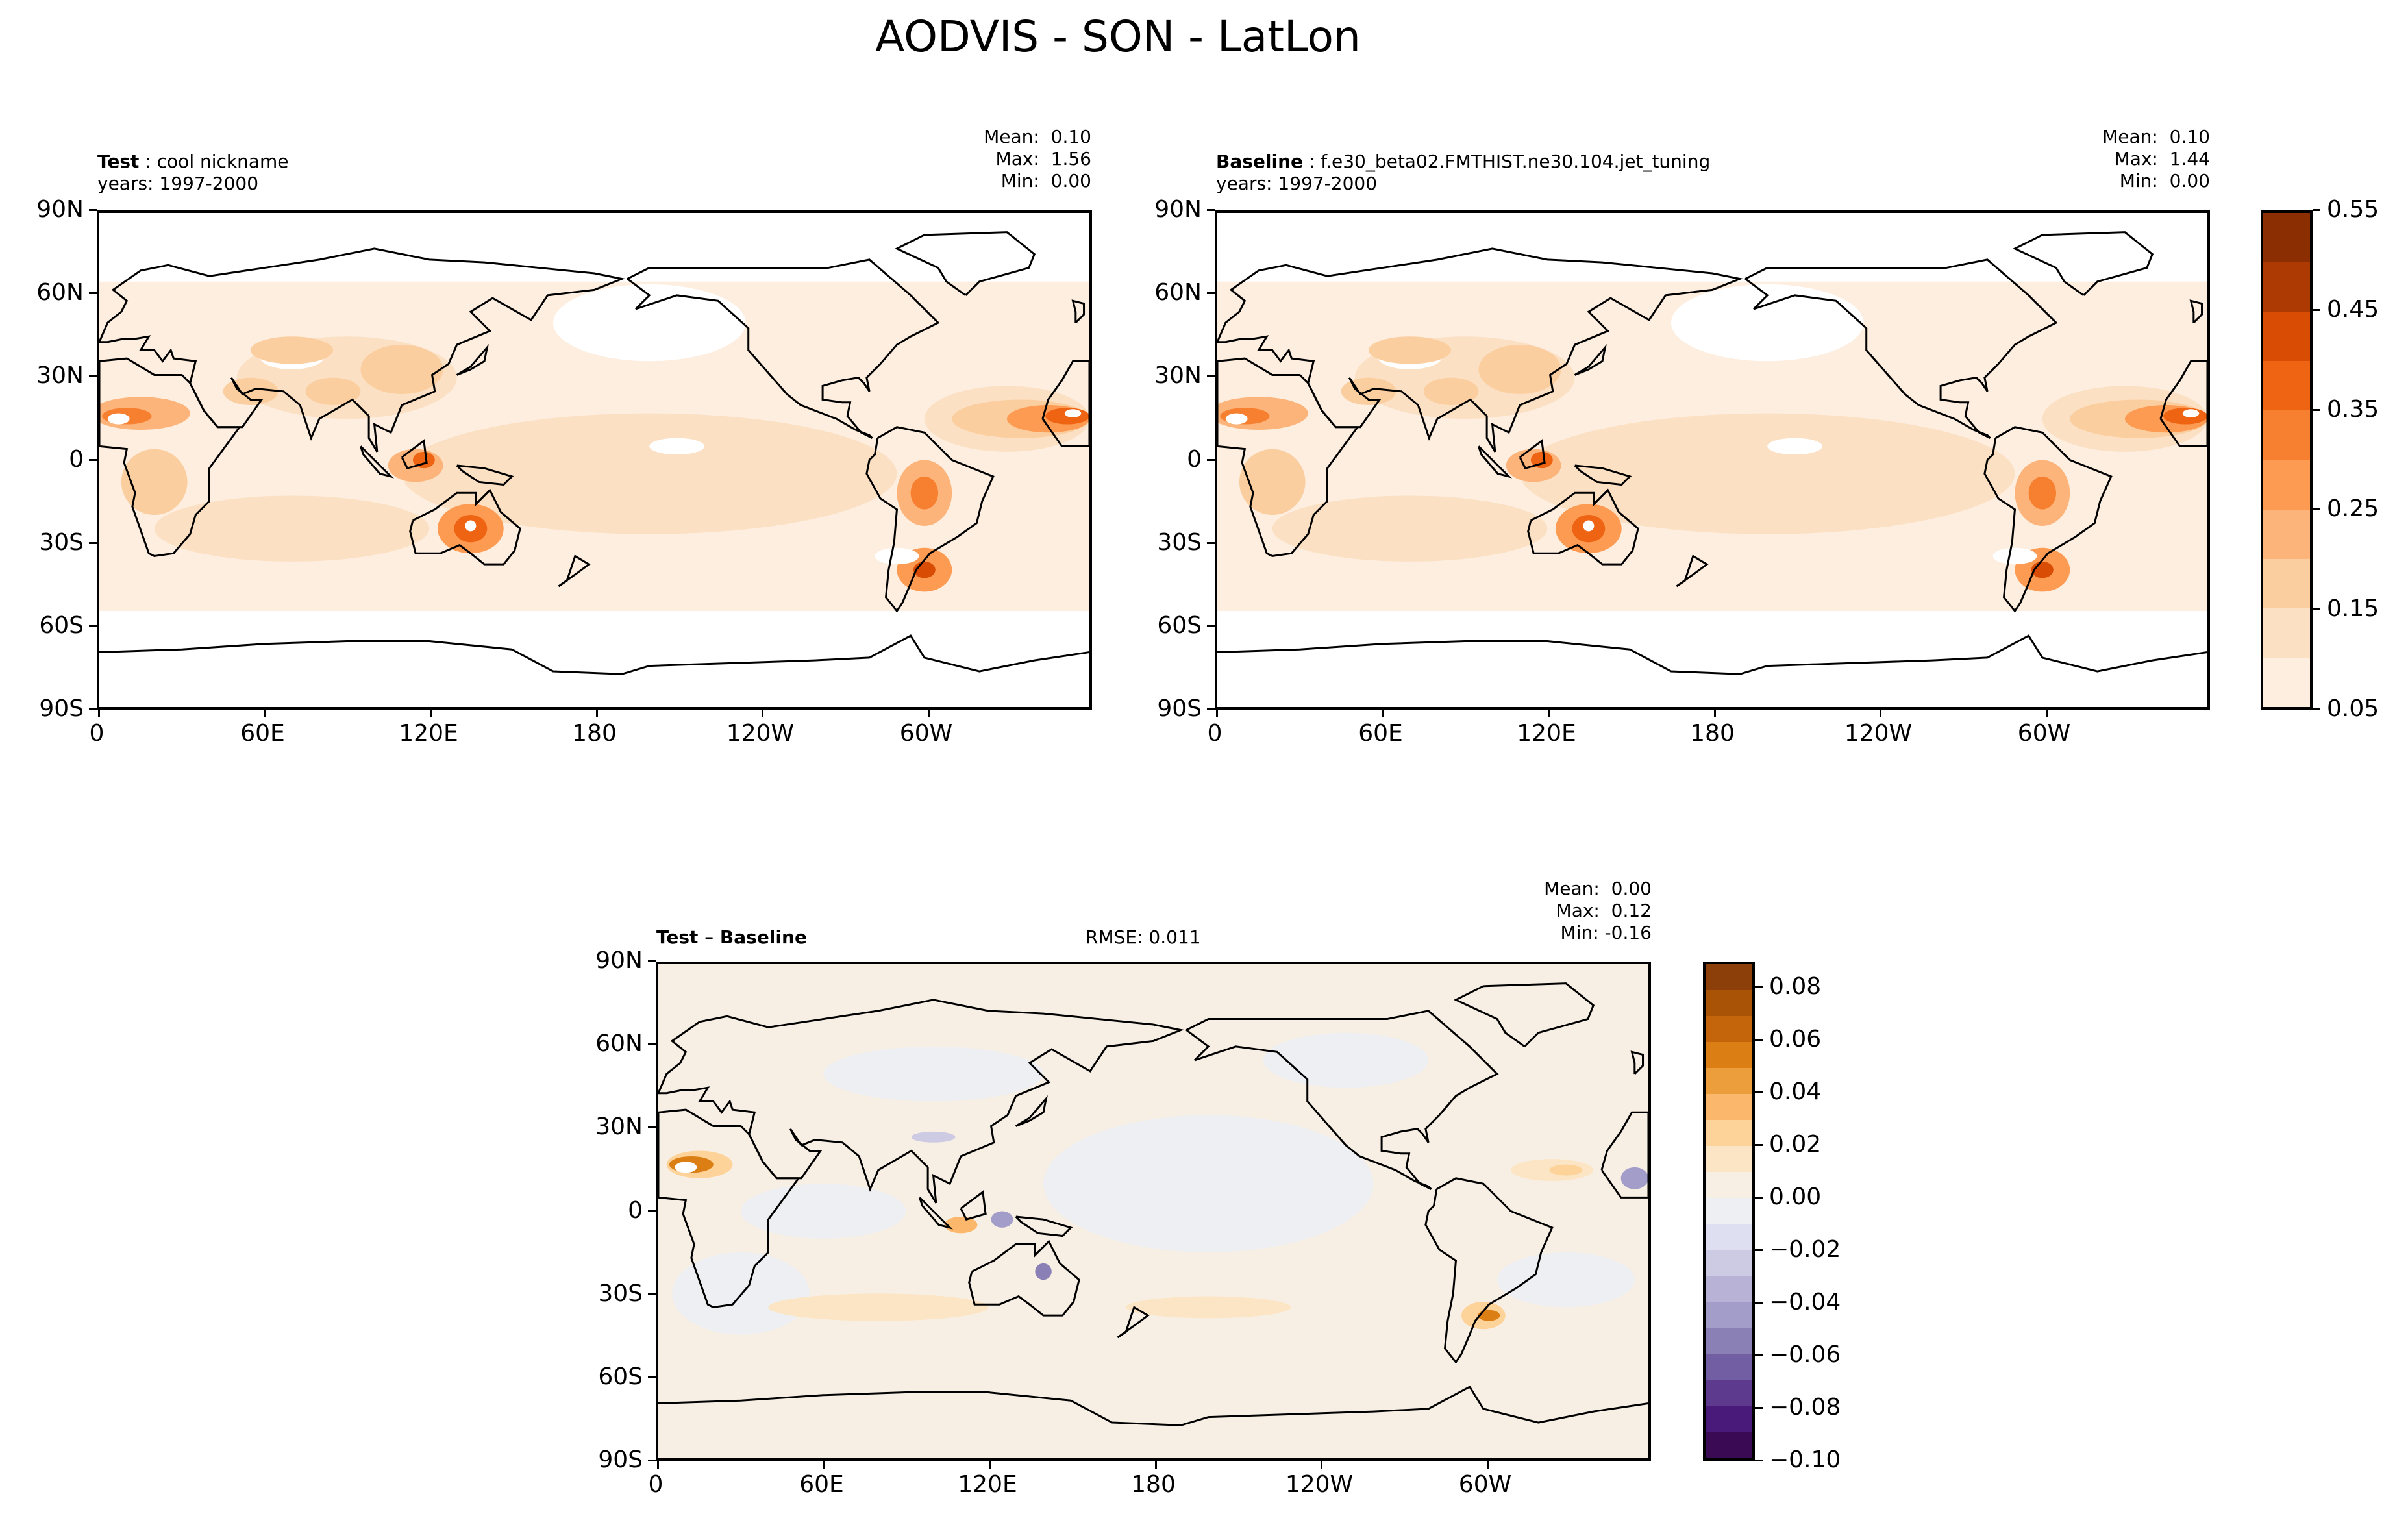 The width and height of the screenshot is (2408, 1529). What do you see at coordinates (178, 183) in the screenshot?
I see `test-years: years: 1997-2000` at bounding box center [178, 183].